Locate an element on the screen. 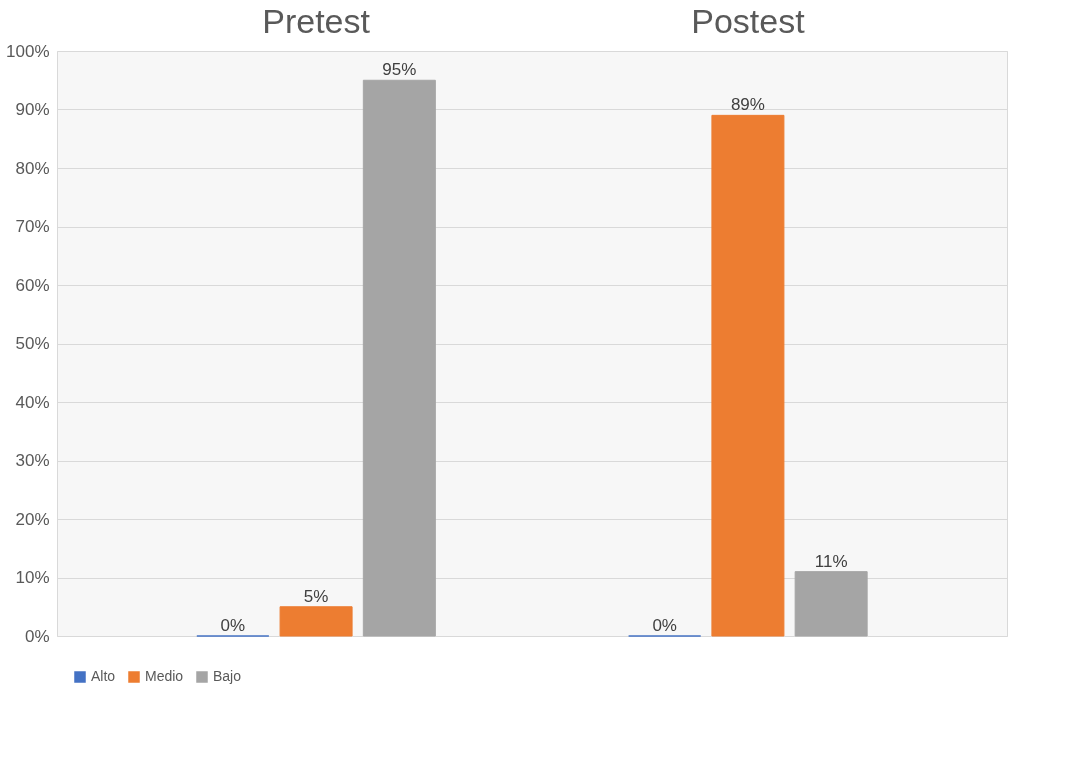  data-label: 95% is located at coordinates (399, 70).